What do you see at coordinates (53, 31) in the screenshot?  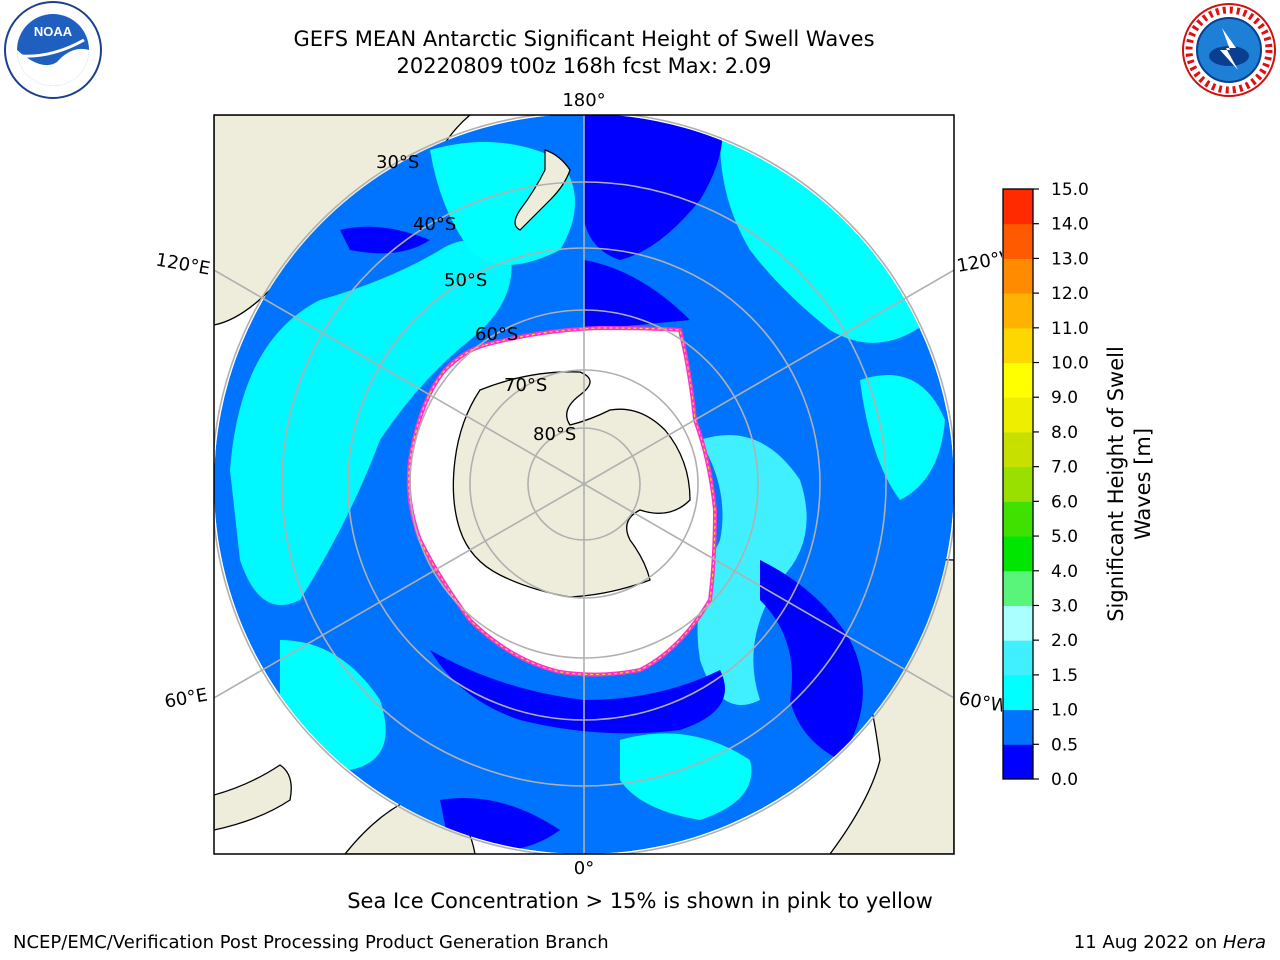 I see `noaa-logo-text: NOAA` at bounding box center [53, 31].